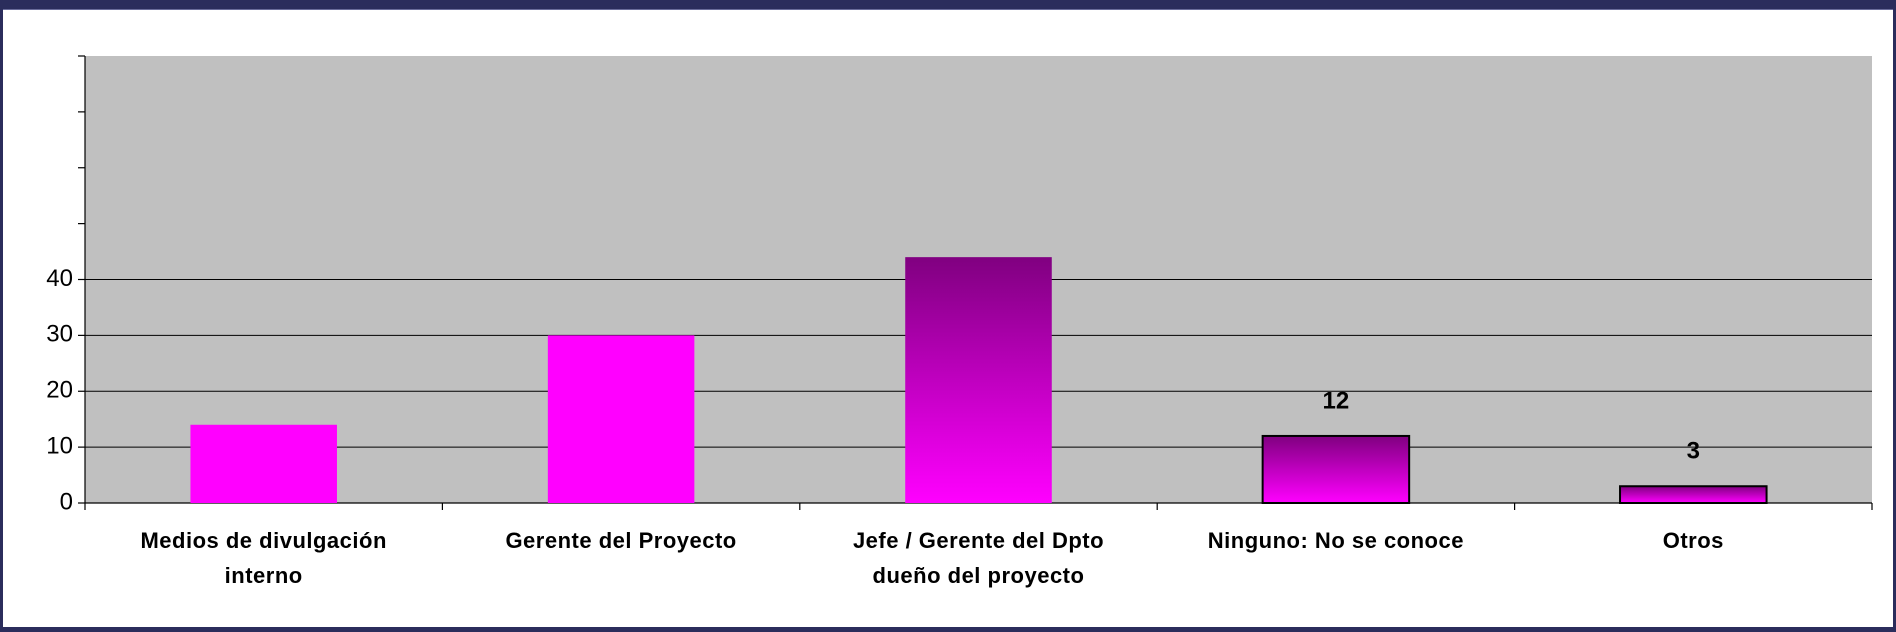  What do you see at coordinates (1335, 540) in the screenshot?
I see `x-tick-label: Ninguno: No se conoce` at bounding box center [1335, 540].